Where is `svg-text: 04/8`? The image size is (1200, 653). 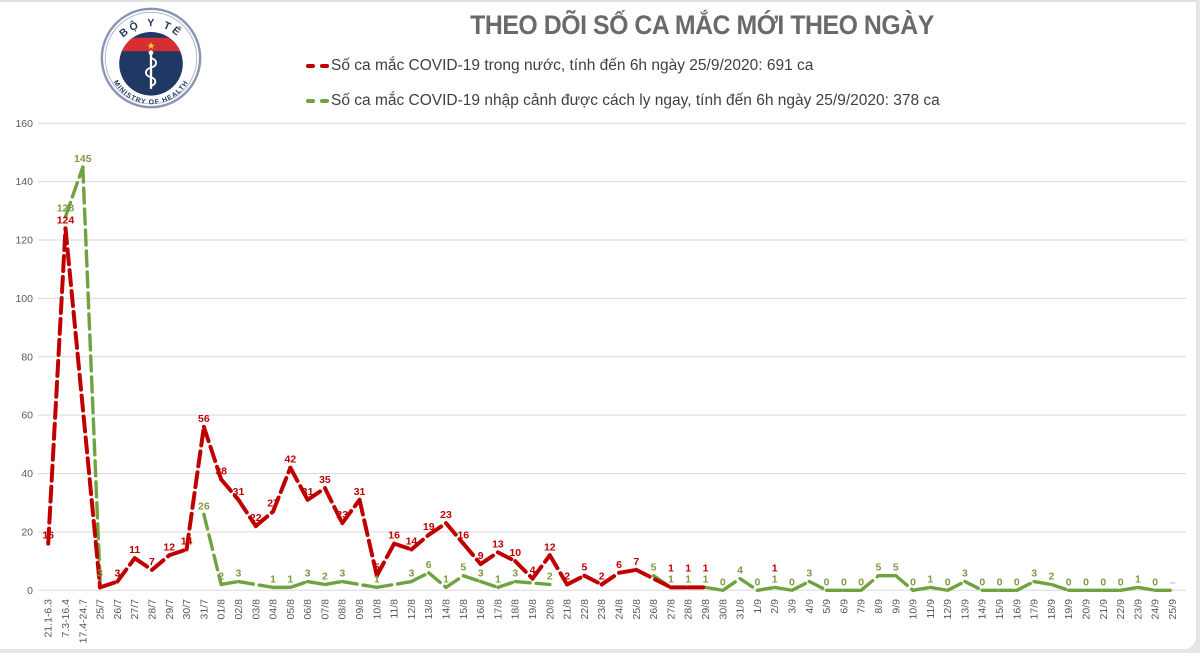 svg-text: 04/8 is located at coordinates (274, 609).